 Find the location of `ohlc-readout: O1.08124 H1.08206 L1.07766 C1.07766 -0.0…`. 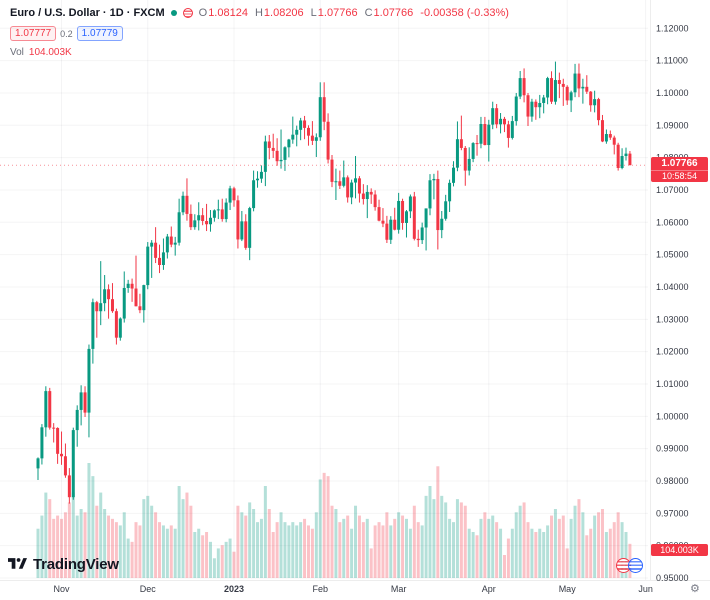

ohlc-readout: O1.08124 H1.08206 L1.07766 C1.07766 -0.0… is located at coordinates (353, 13).